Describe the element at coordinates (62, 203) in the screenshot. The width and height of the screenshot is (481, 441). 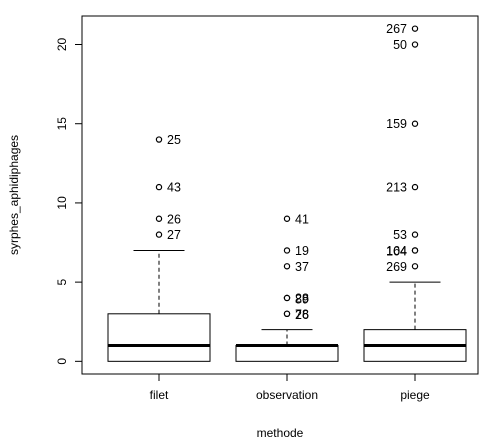
I see `y-tick-label-10: 10` at that location.